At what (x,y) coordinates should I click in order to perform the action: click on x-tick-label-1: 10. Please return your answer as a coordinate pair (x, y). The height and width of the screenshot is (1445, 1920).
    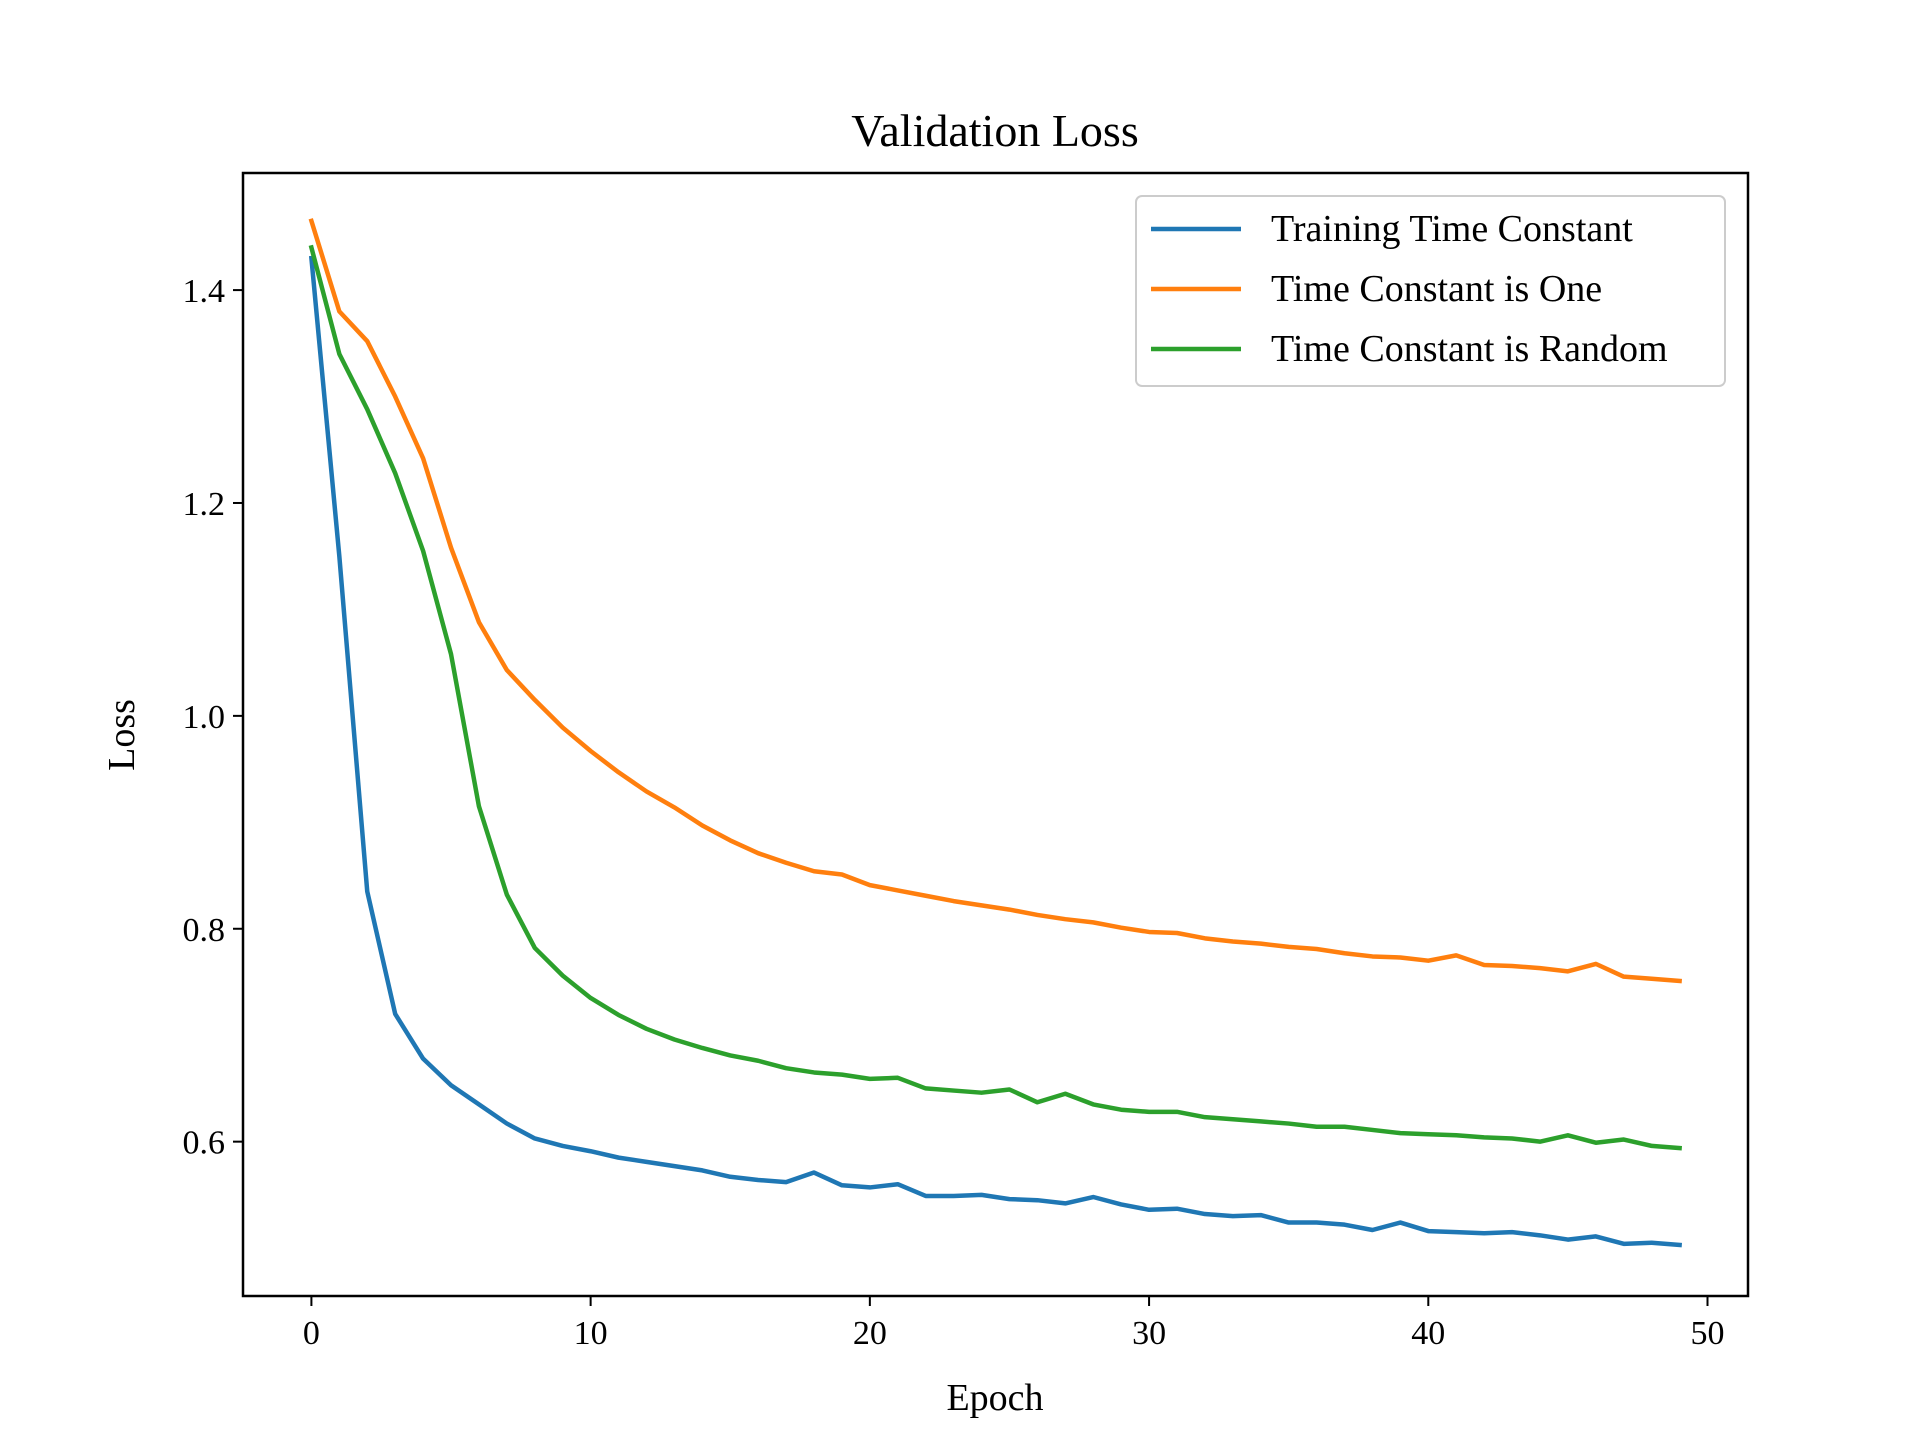
    Looking at the image, I should click on (591, 1333).